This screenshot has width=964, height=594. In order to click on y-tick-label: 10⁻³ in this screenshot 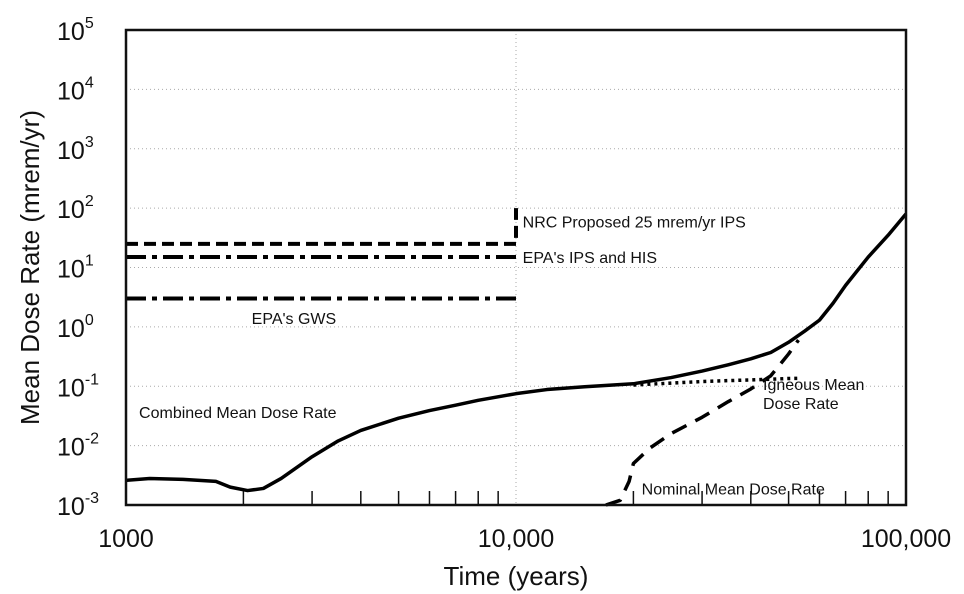, I will do `click(78, 505)`.